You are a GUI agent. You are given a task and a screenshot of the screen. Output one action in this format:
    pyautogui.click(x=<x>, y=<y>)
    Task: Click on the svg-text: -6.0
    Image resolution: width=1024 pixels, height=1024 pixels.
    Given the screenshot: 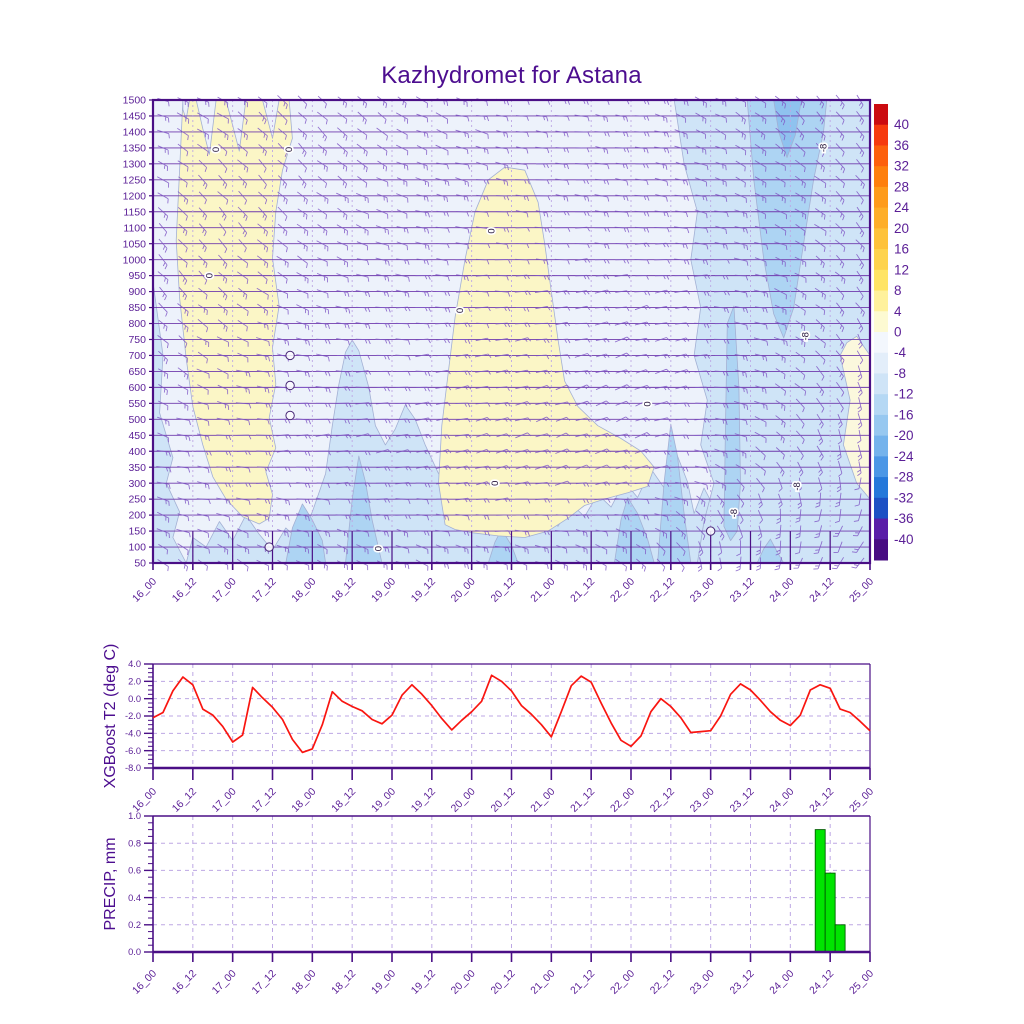 What is the action you would take?
    pyautogui.click(x=133, y=751)
    